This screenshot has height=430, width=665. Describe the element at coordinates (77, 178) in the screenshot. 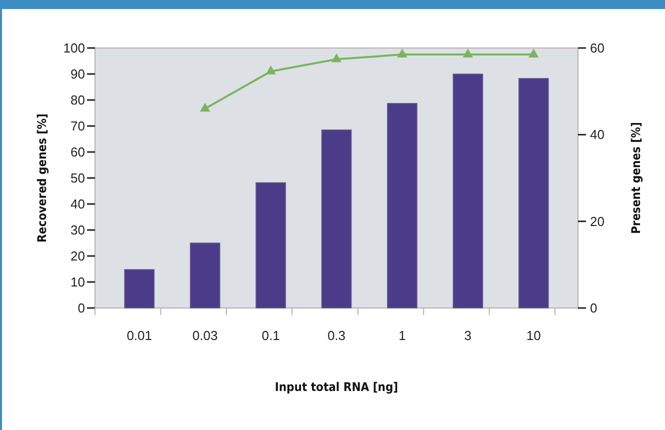

I see `y-tick-label: 50` at that location.